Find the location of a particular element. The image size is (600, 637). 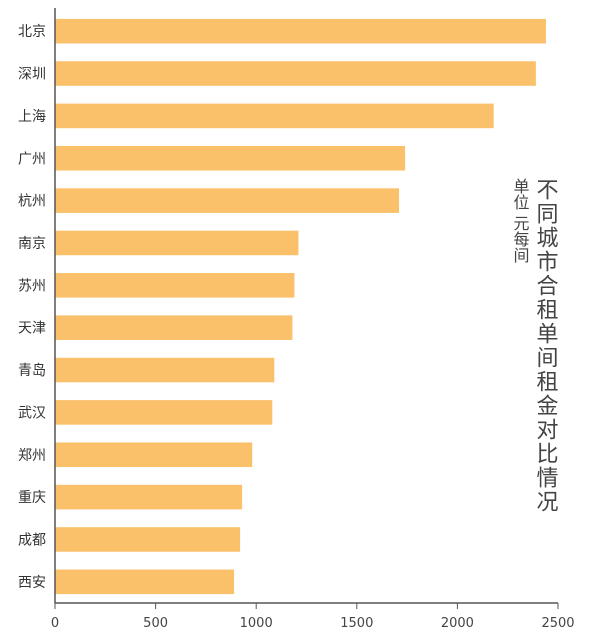

category-label: 成都 is located at coordinates (32, 540).